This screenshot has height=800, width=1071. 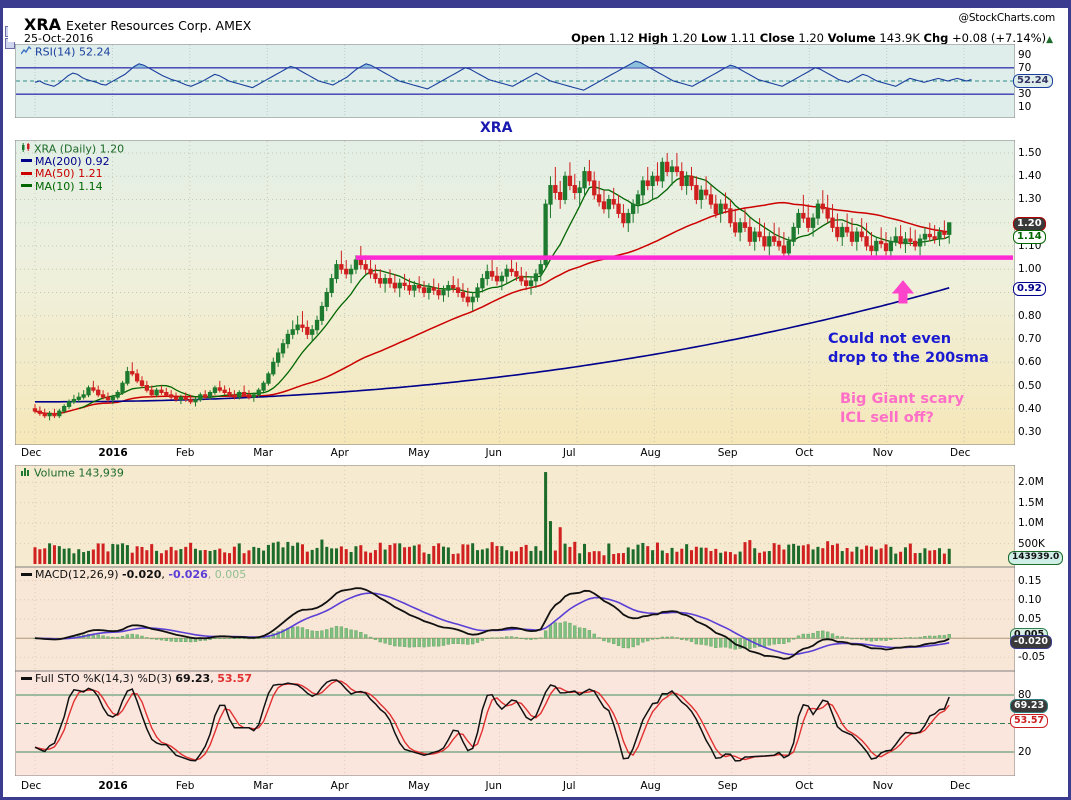 I want to click on title-bar, so click(x=535, y=5).